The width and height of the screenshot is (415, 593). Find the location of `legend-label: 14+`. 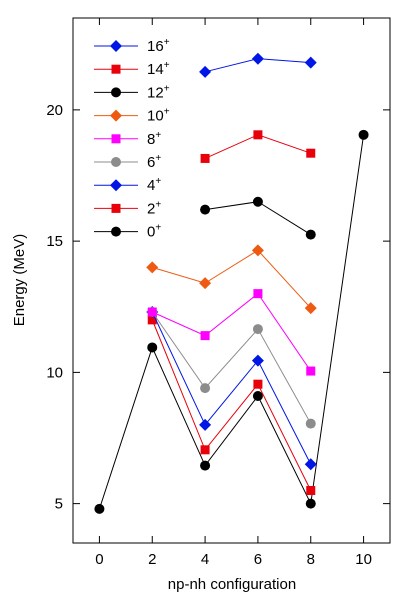

legend-label: 14+ is located at coordinates (158, 69).